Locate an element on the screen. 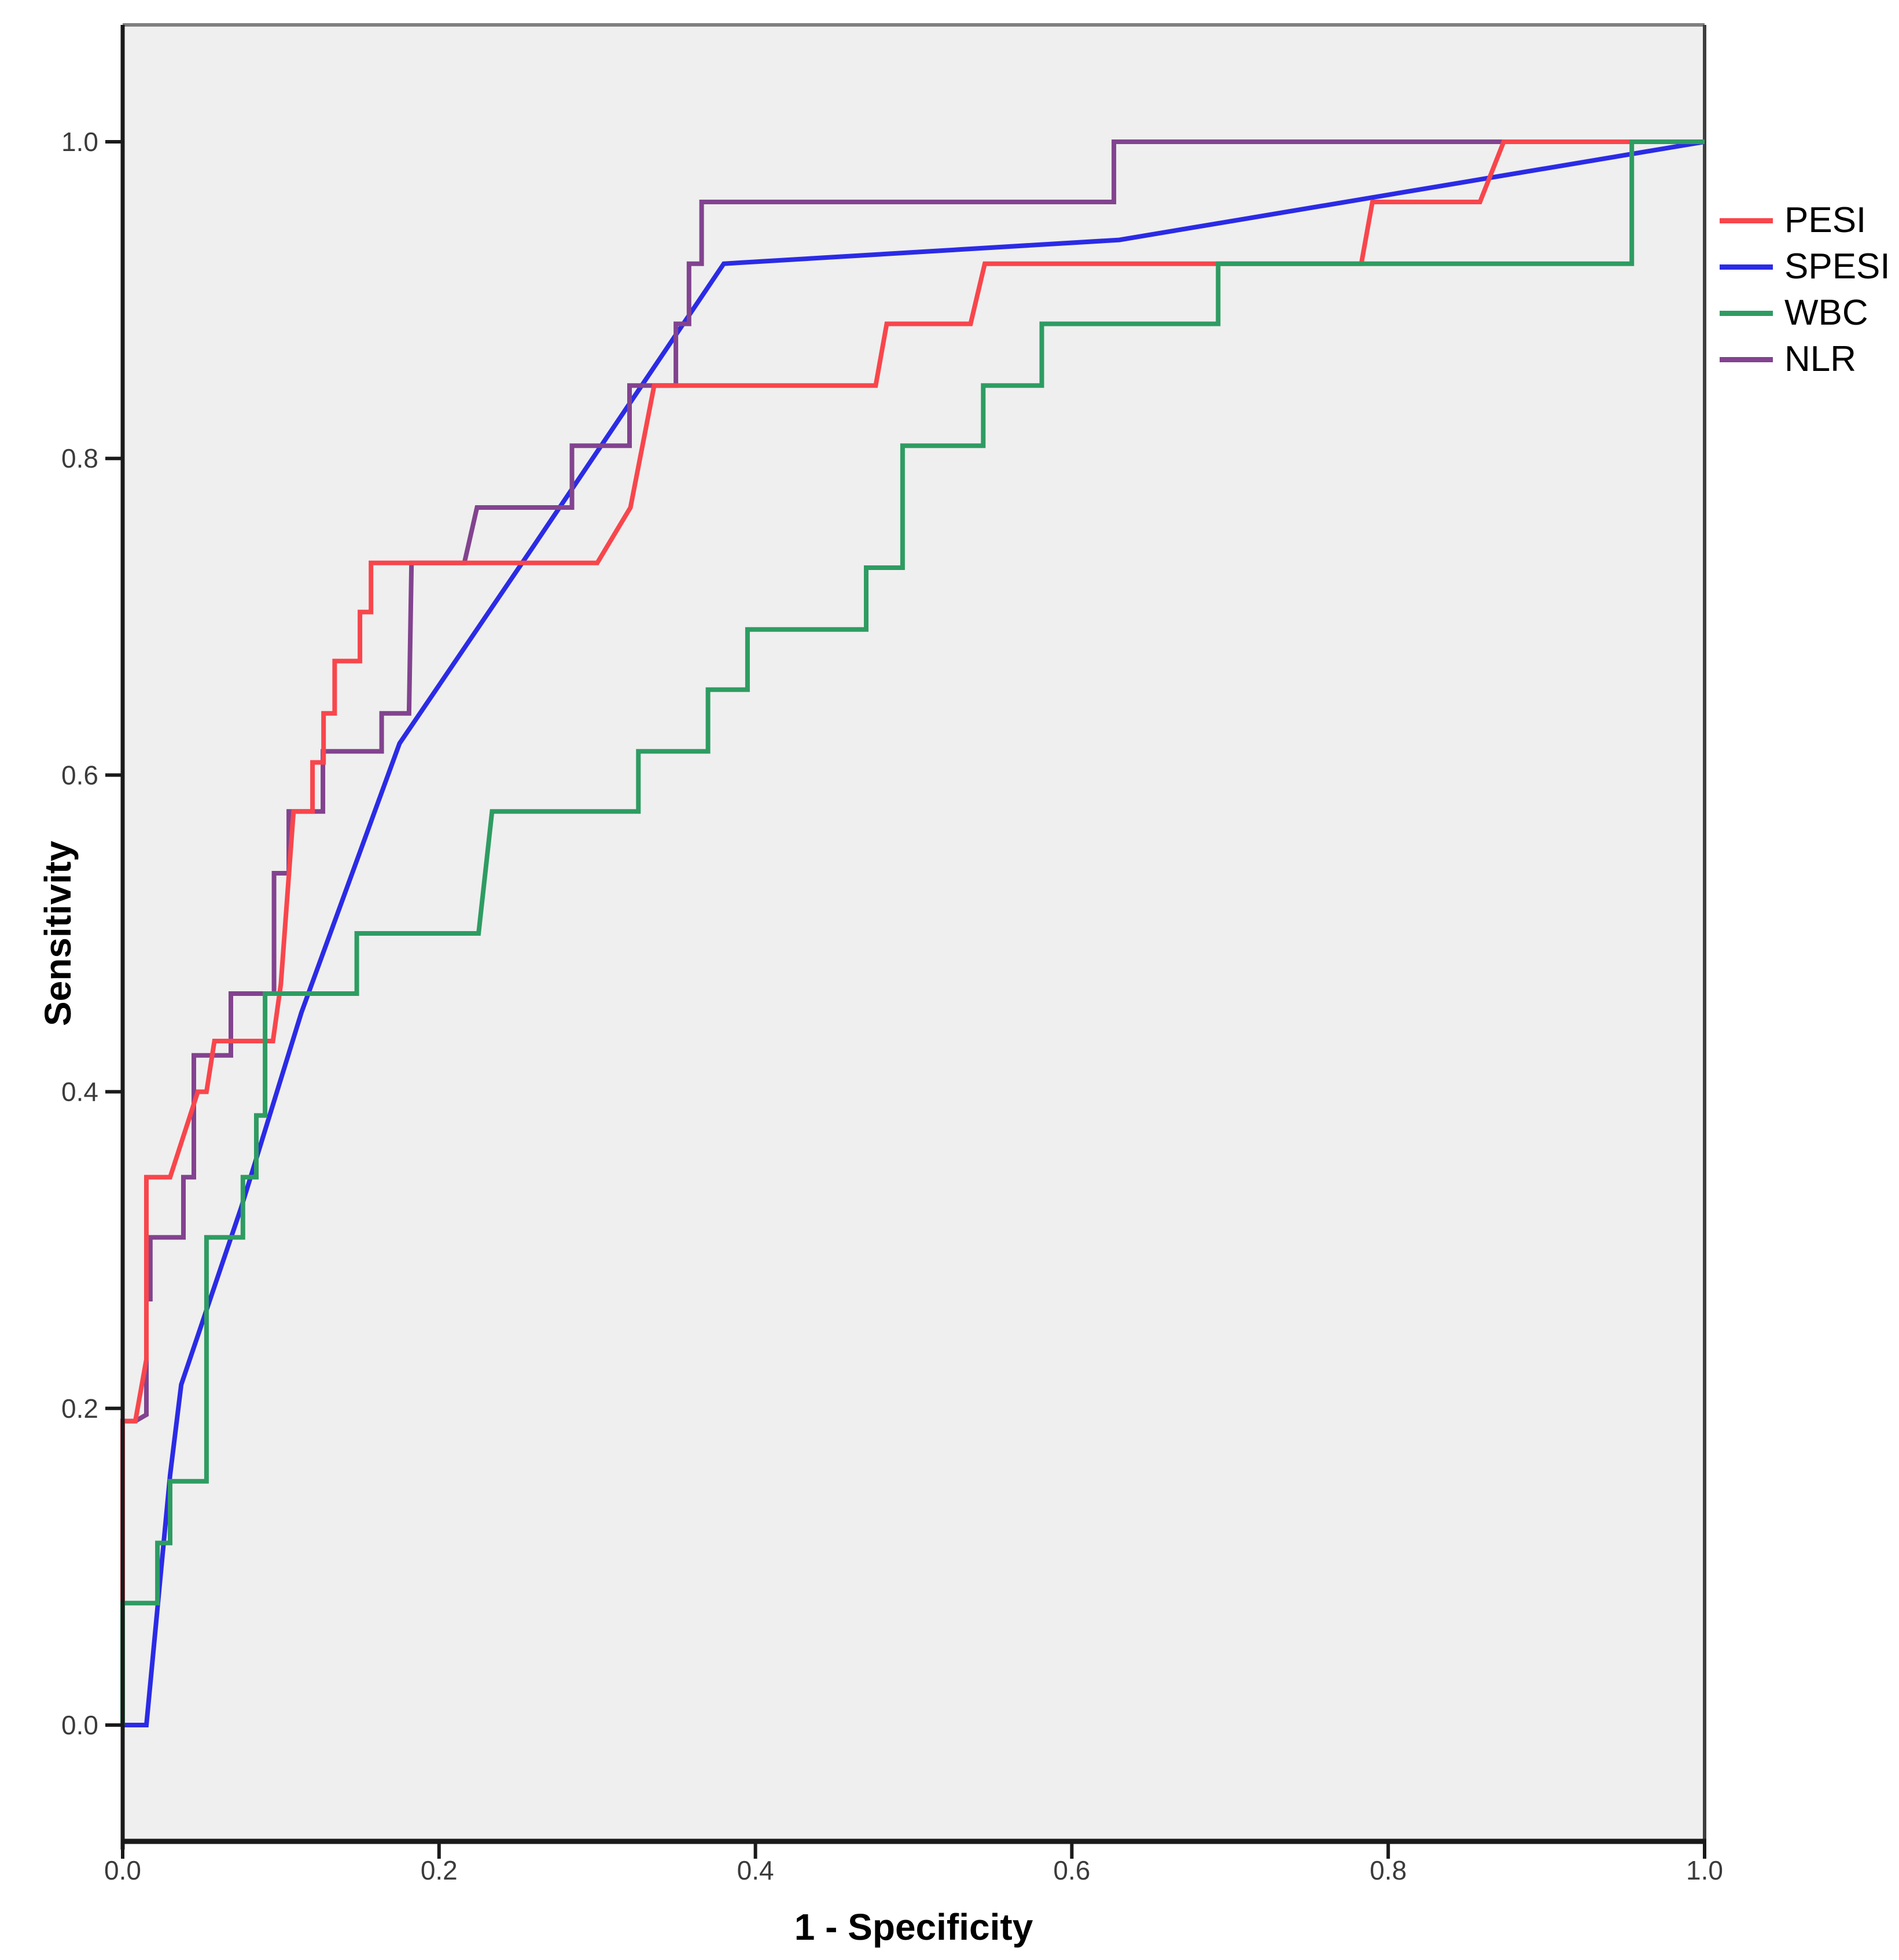 The image size is (1899, 1960). spesi-line-swatch-icon is located at coordinates (1746, 267).